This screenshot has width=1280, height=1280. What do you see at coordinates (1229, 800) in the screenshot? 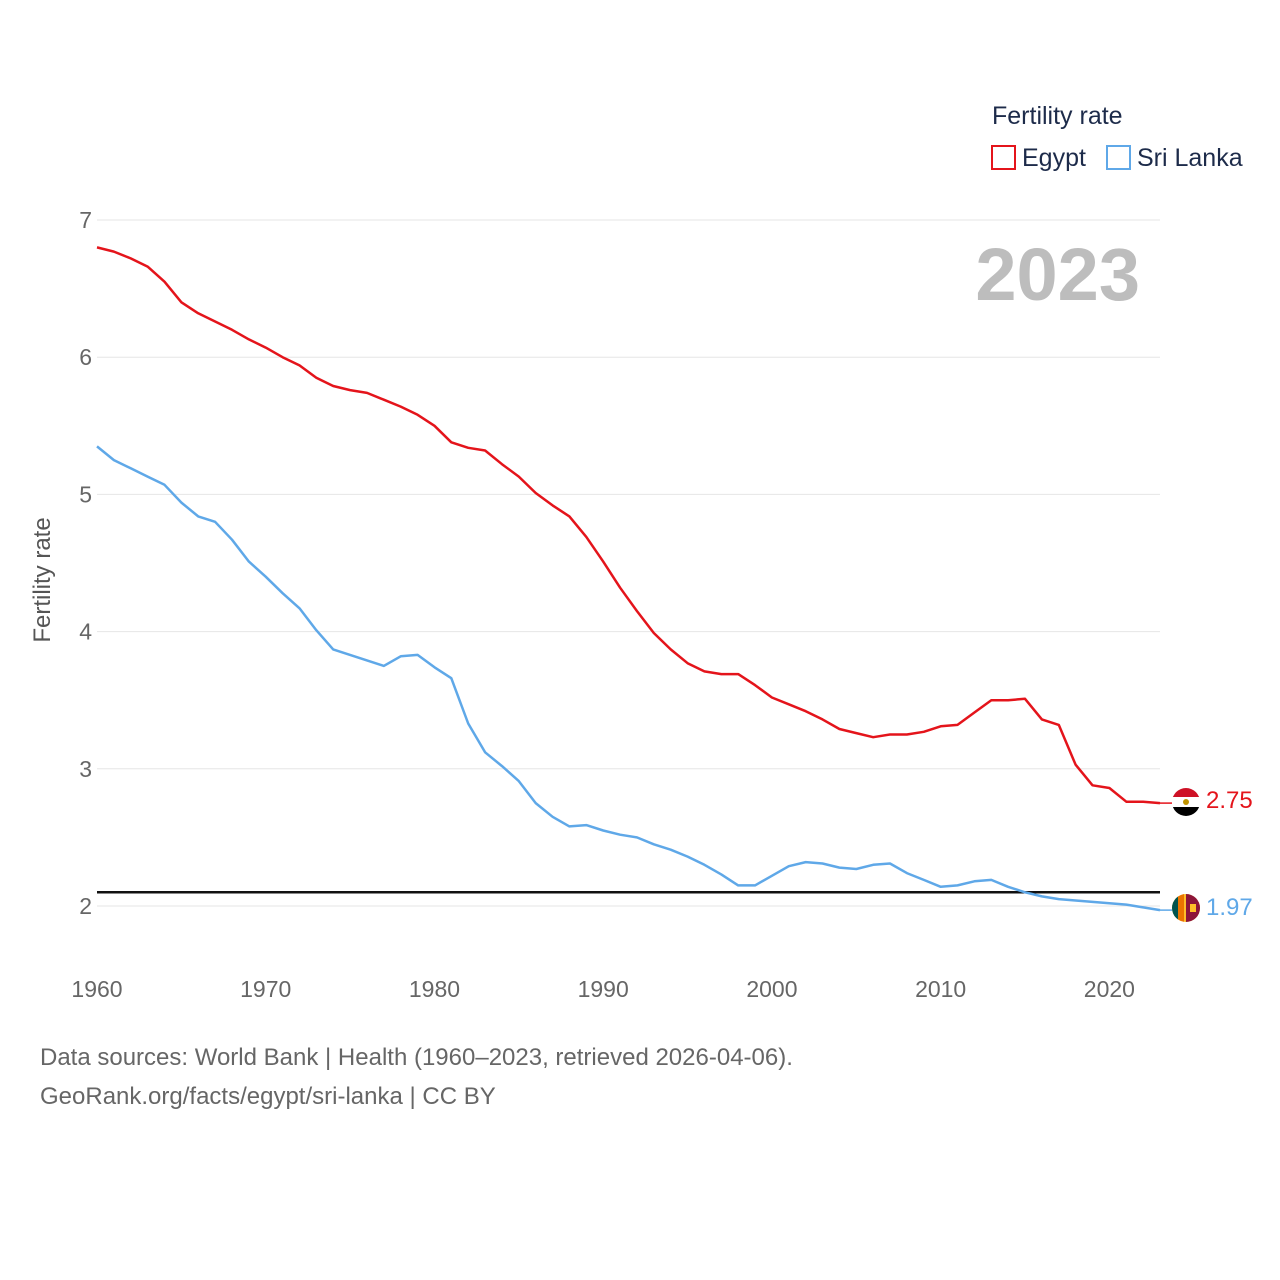
I see `end-value-egypt: 2.75` at bounding box center [1229, 800].